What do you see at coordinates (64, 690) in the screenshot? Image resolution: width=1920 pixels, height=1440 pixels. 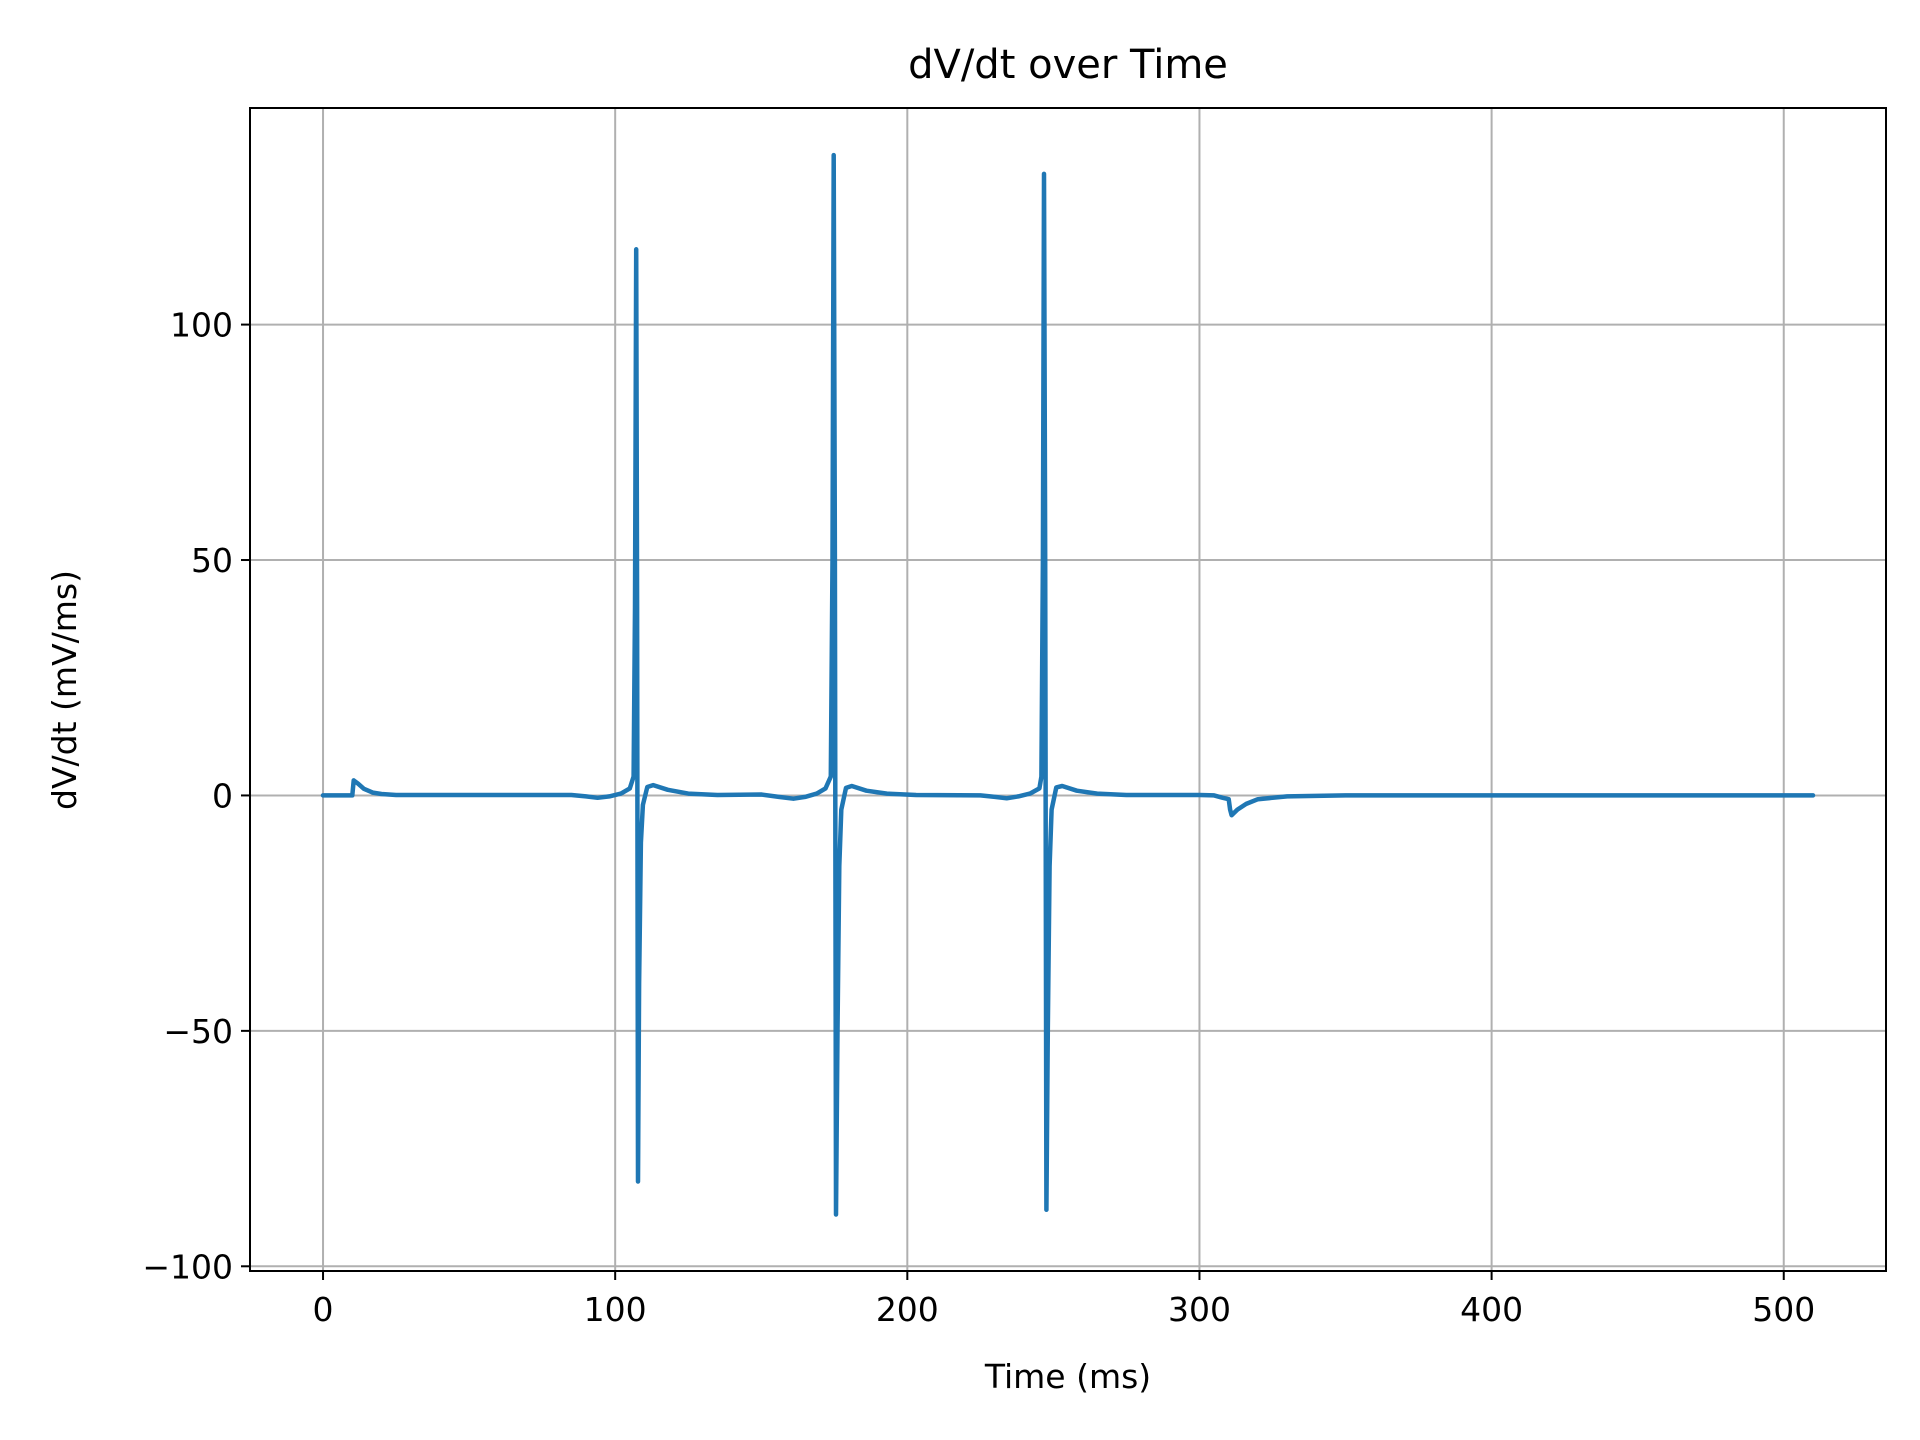 I see `y-axis-label: dV/dt (mV/ms)` at bounding box center [64, 690].